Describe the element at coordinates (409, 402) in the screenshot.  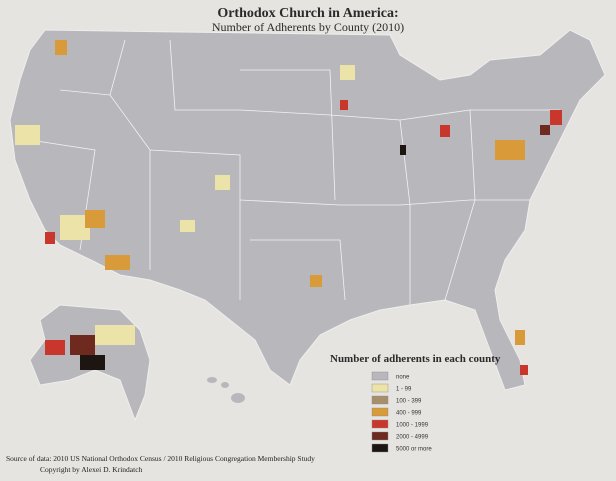
I see `legend-label: 100 - 399` at that location.